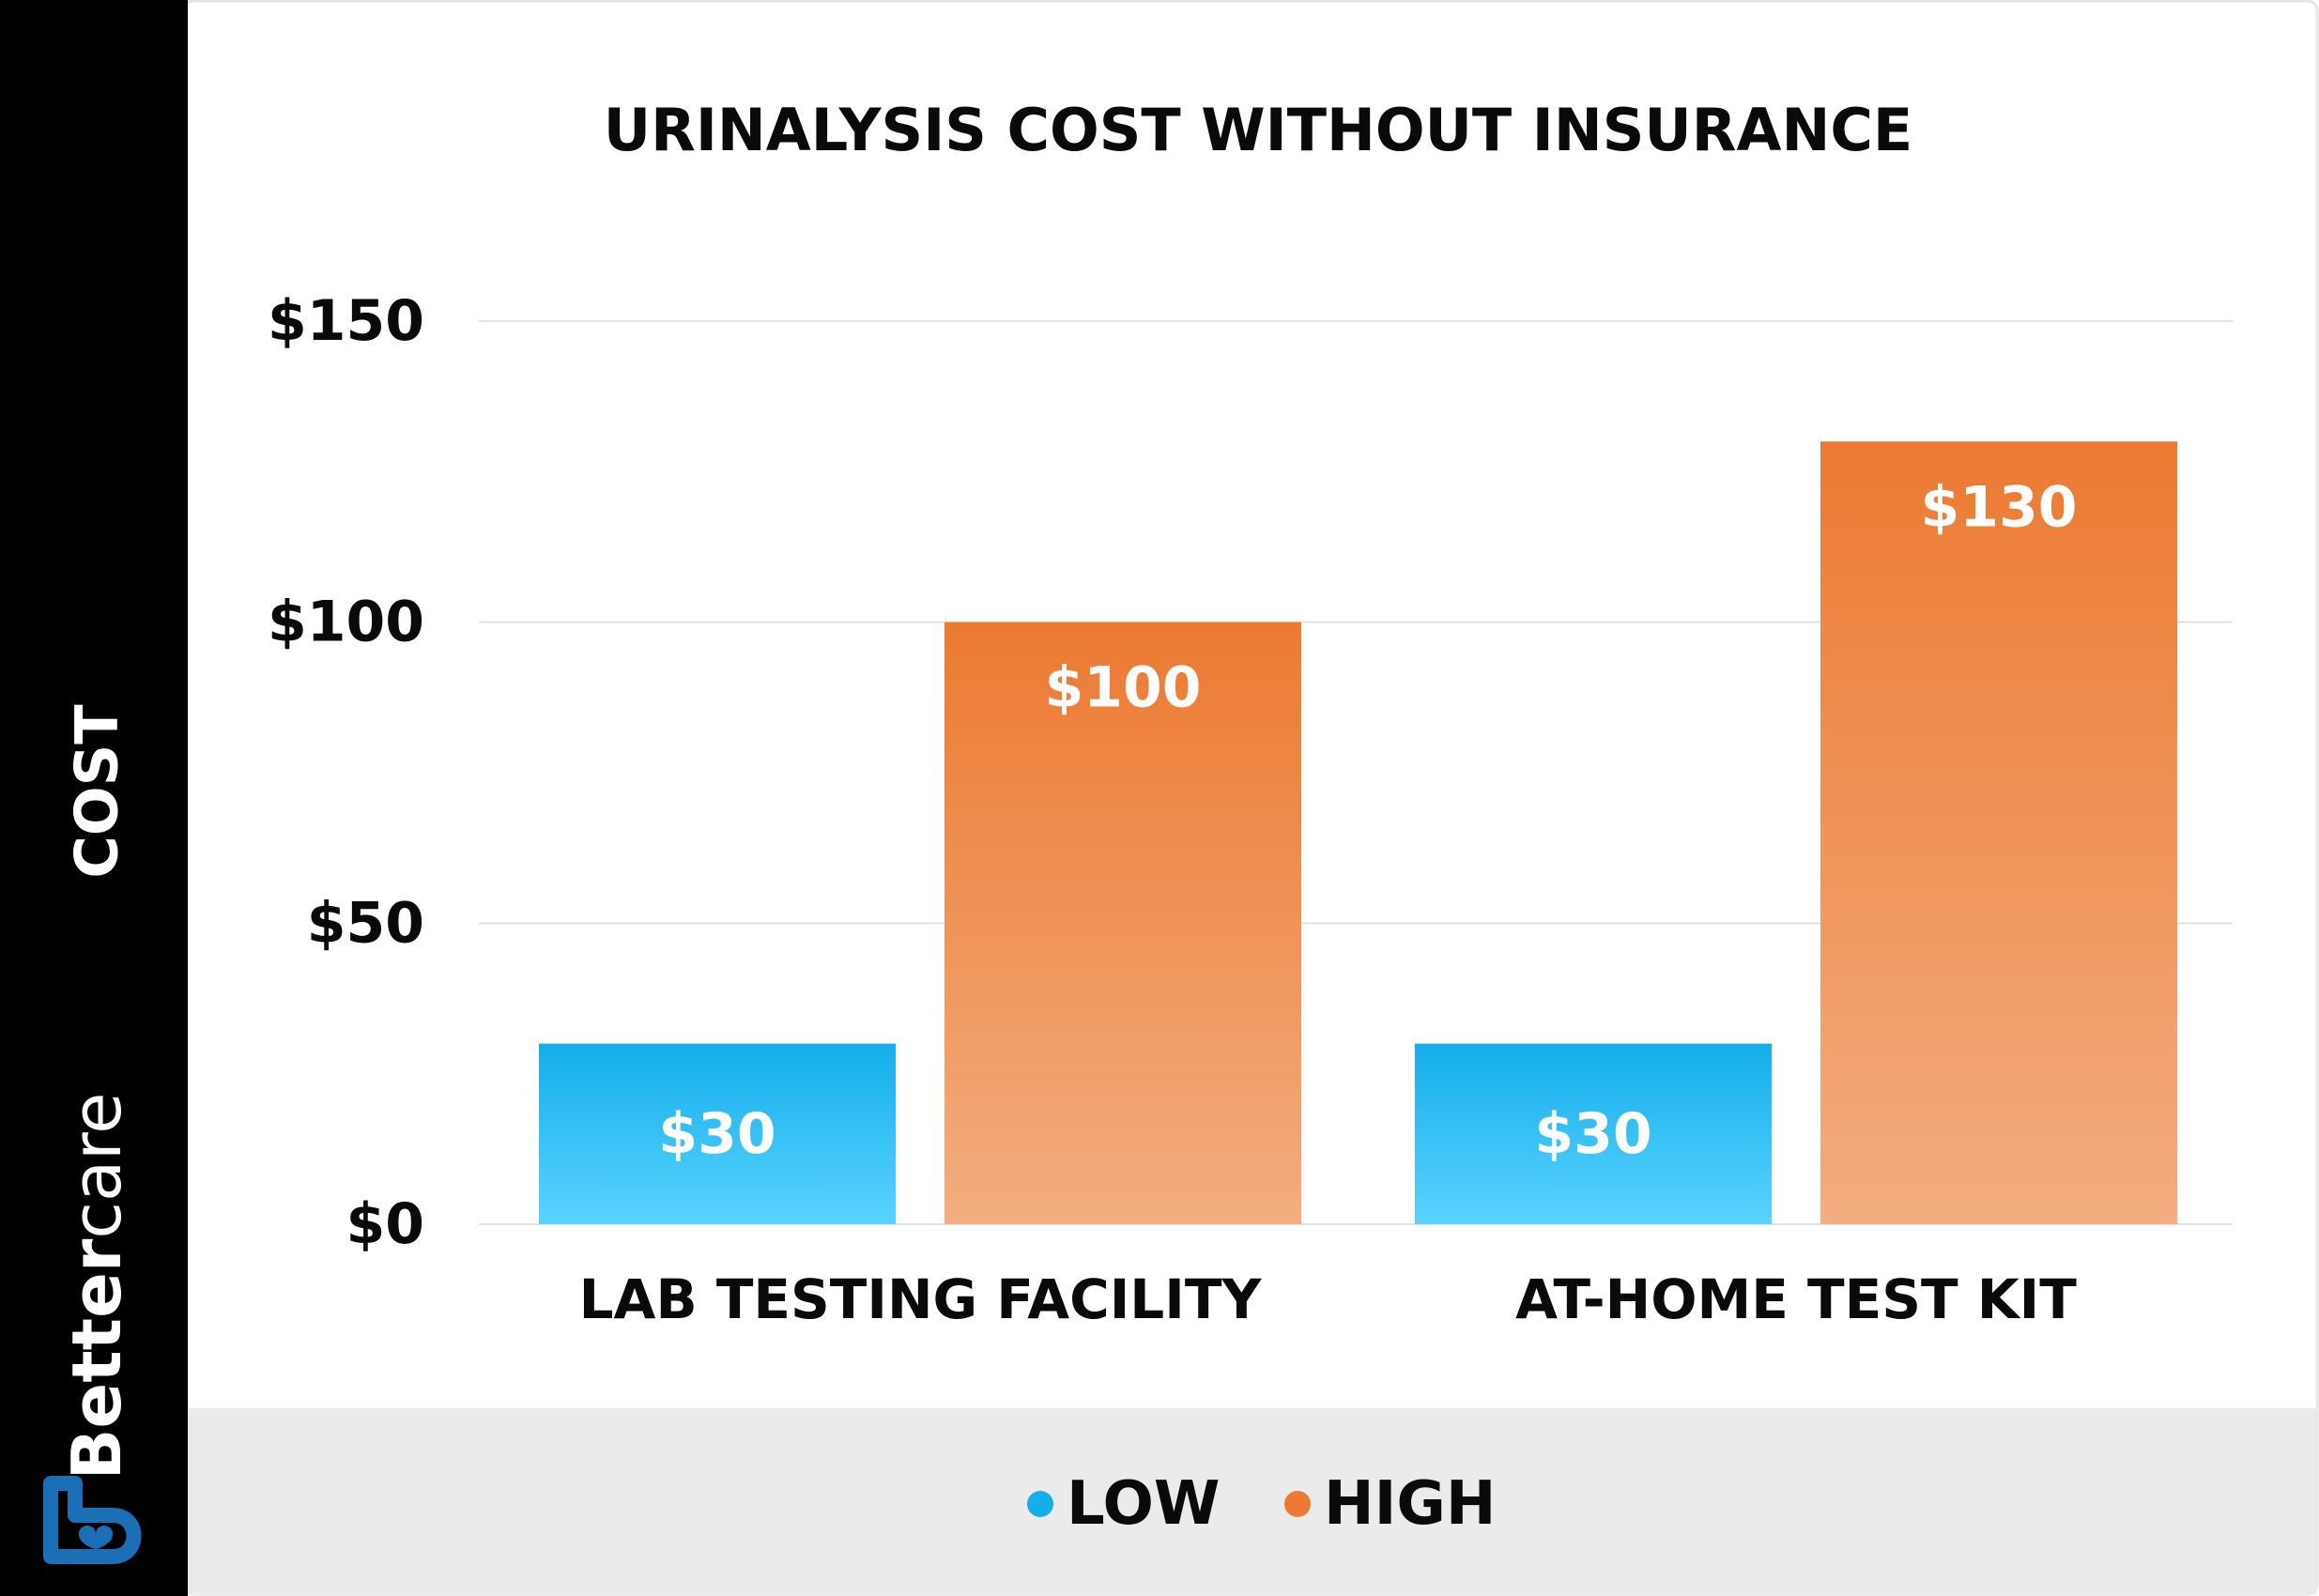 This screenshot has height=1596, width=2319. Describe the element at coordinates (346, 321) in the screenshot. I see `y-tick-label: $150` at that location.